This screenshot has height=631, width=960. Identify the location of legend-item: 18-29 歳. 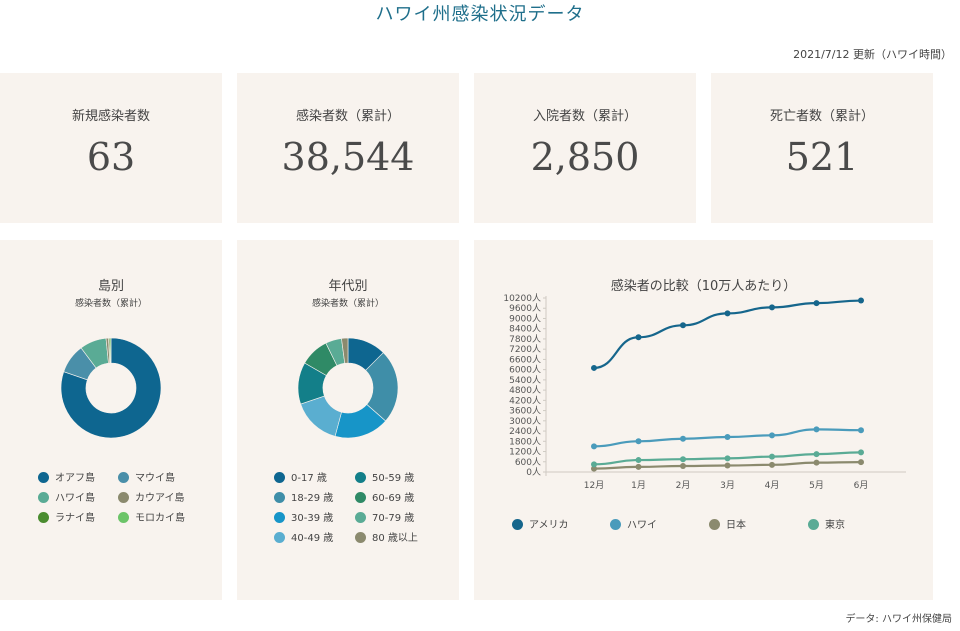
(303, 496).